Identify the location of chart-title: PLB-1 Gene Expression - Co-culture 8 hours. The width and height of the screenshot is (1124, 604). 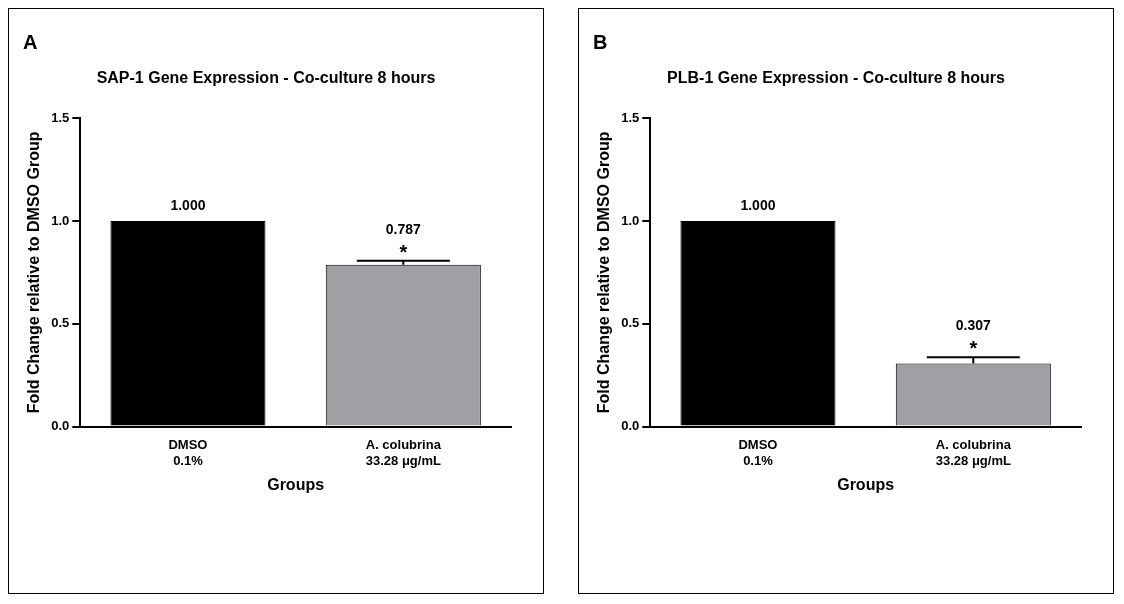
(836, 78).